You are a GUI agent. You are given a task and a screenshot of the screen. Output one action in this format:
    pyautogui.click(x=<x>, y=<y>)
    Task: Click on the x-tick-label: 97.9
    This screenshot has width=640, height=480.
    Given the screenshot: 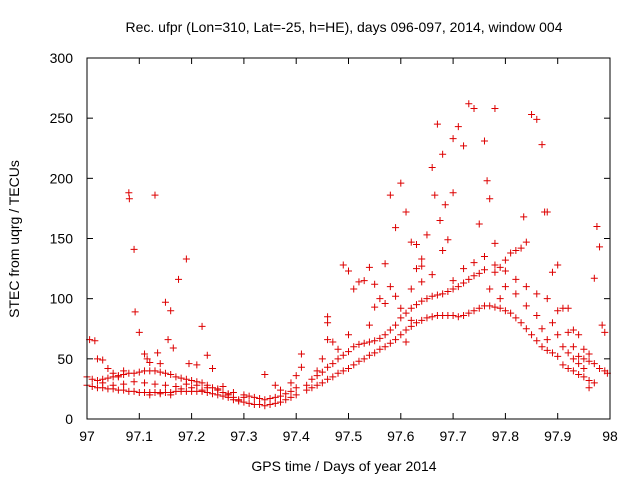 What is the action you would take?
    pyautogui.click(x=557, y=436)
    